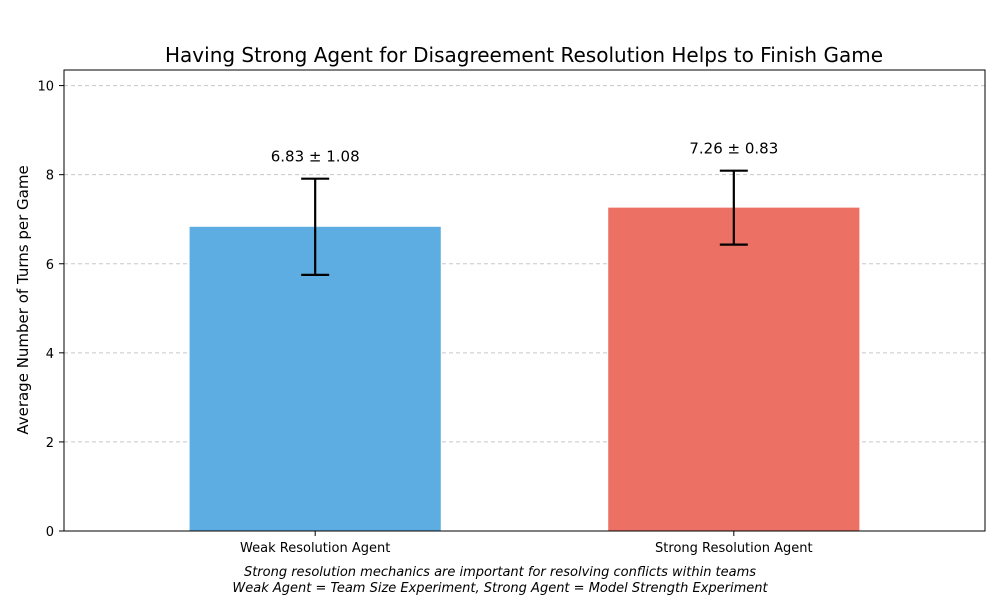  What do you see at coordinates (50, 443) in the screenshot?
I see `y-tick-label: 2` at bounding box center [50, 443].